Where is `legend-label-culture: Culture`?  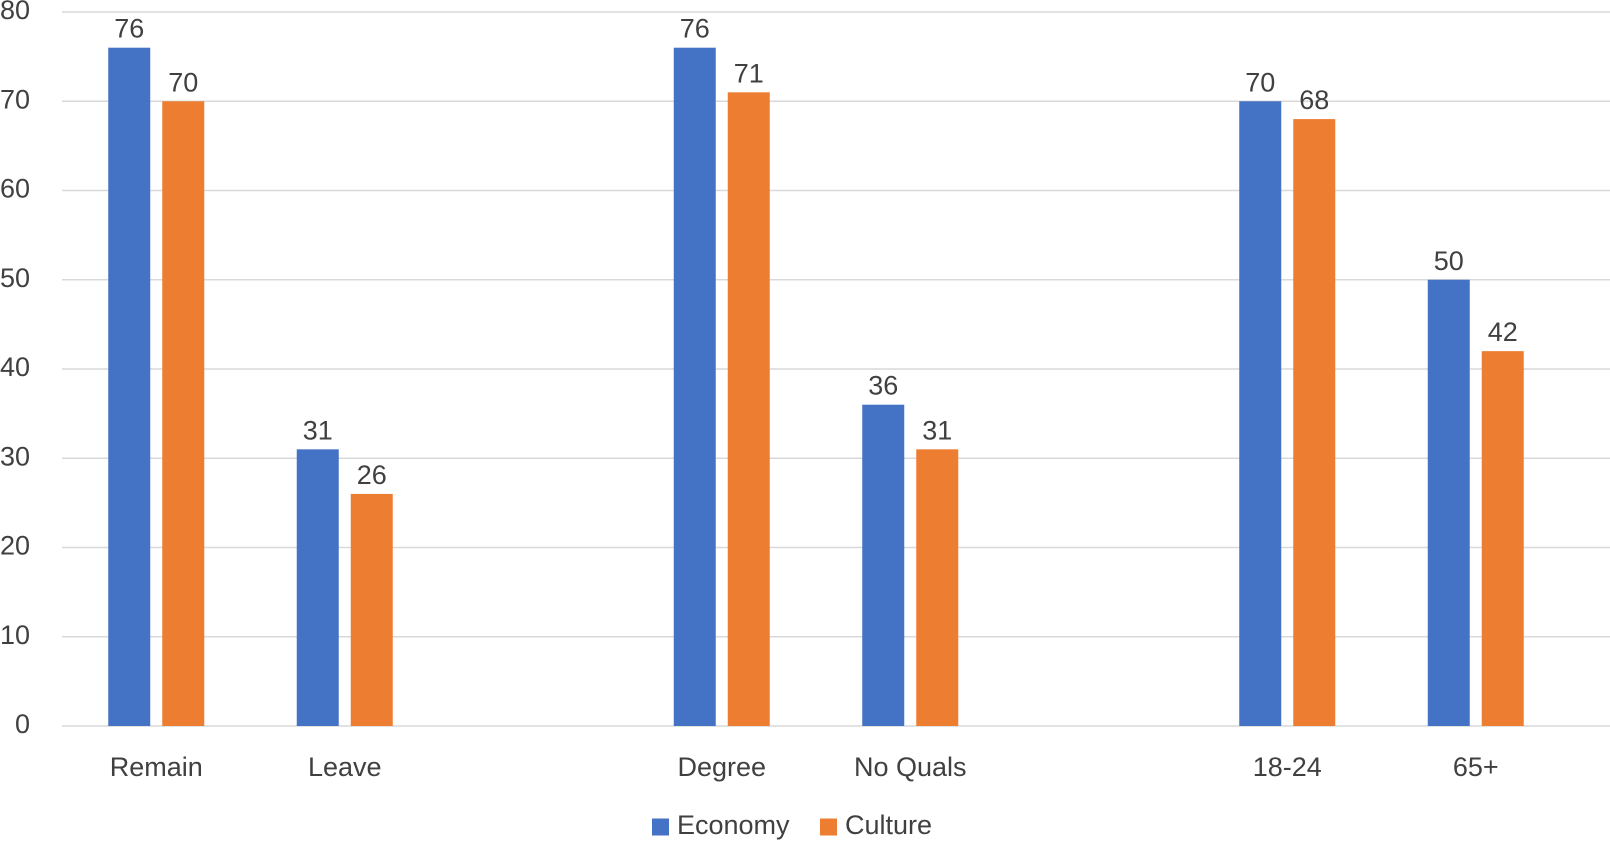
legend-label-culture: Culture is located at coordinates (888, 825).